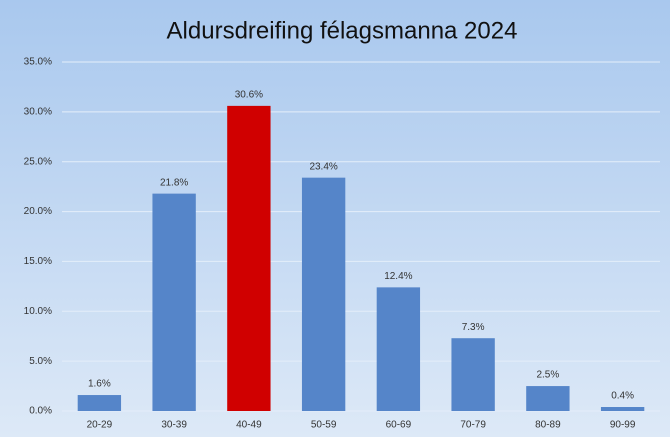  I want to click on y-tick-label: 10.0%, so click(38, 311).